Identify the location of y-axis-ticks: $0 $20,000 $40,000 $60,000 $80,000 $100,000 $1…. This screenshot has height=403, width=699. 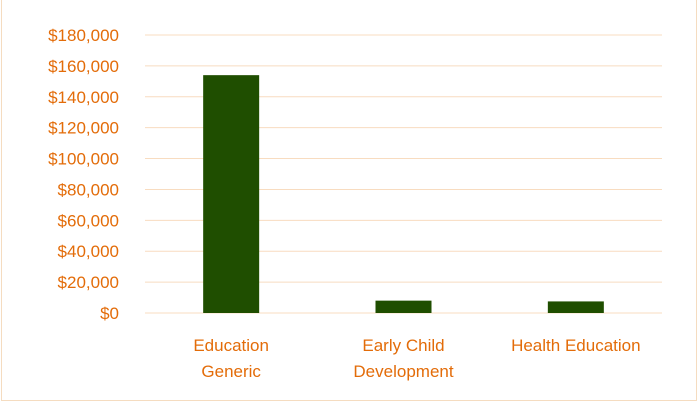
(83, 174).